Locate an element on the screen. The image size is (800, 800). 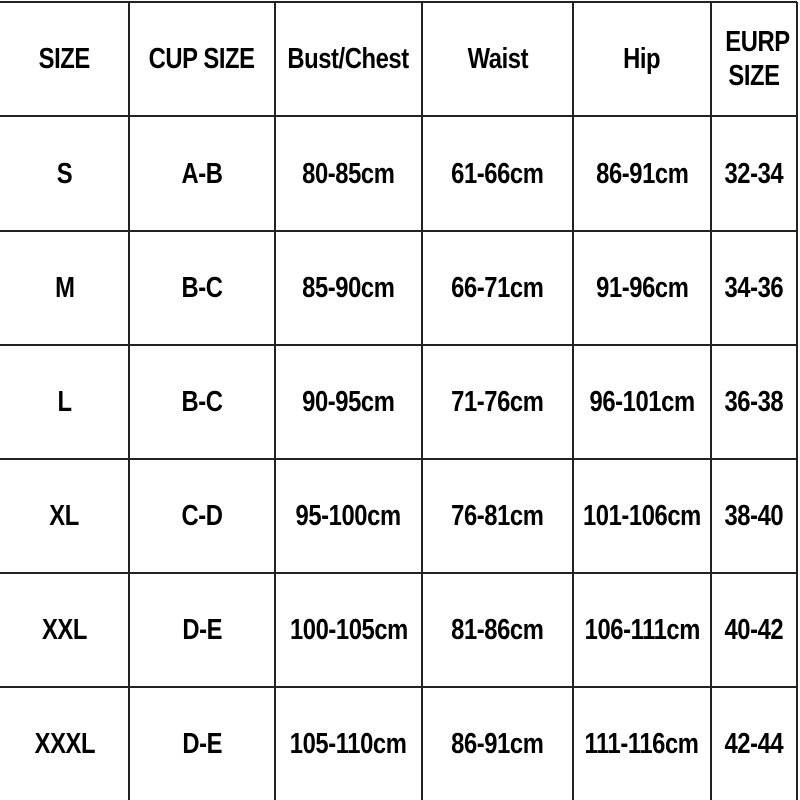
cell-value: 95-100cm is located at coordinates (348, 516).